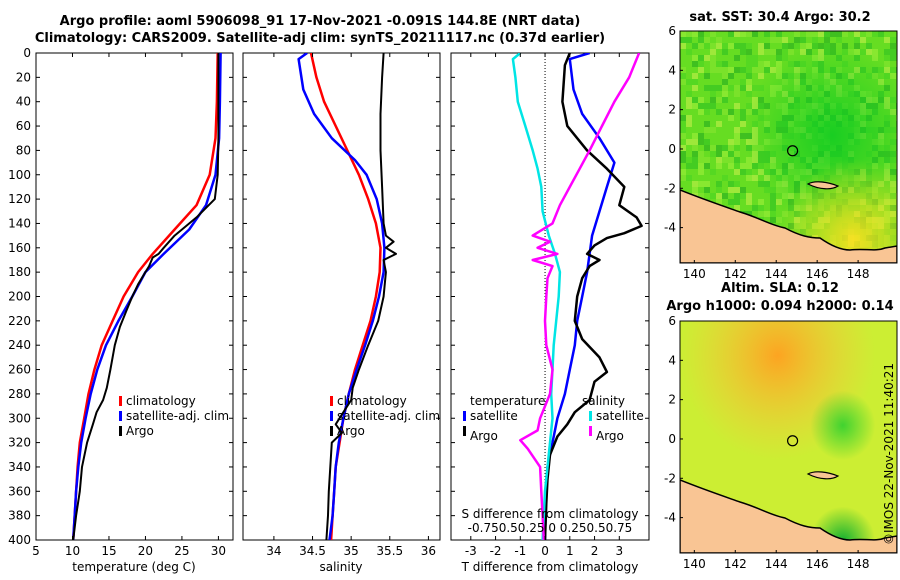 This screenshot has height=580, width=900. I want to click on difference-x-tick-label: 0, so click(545, 551).